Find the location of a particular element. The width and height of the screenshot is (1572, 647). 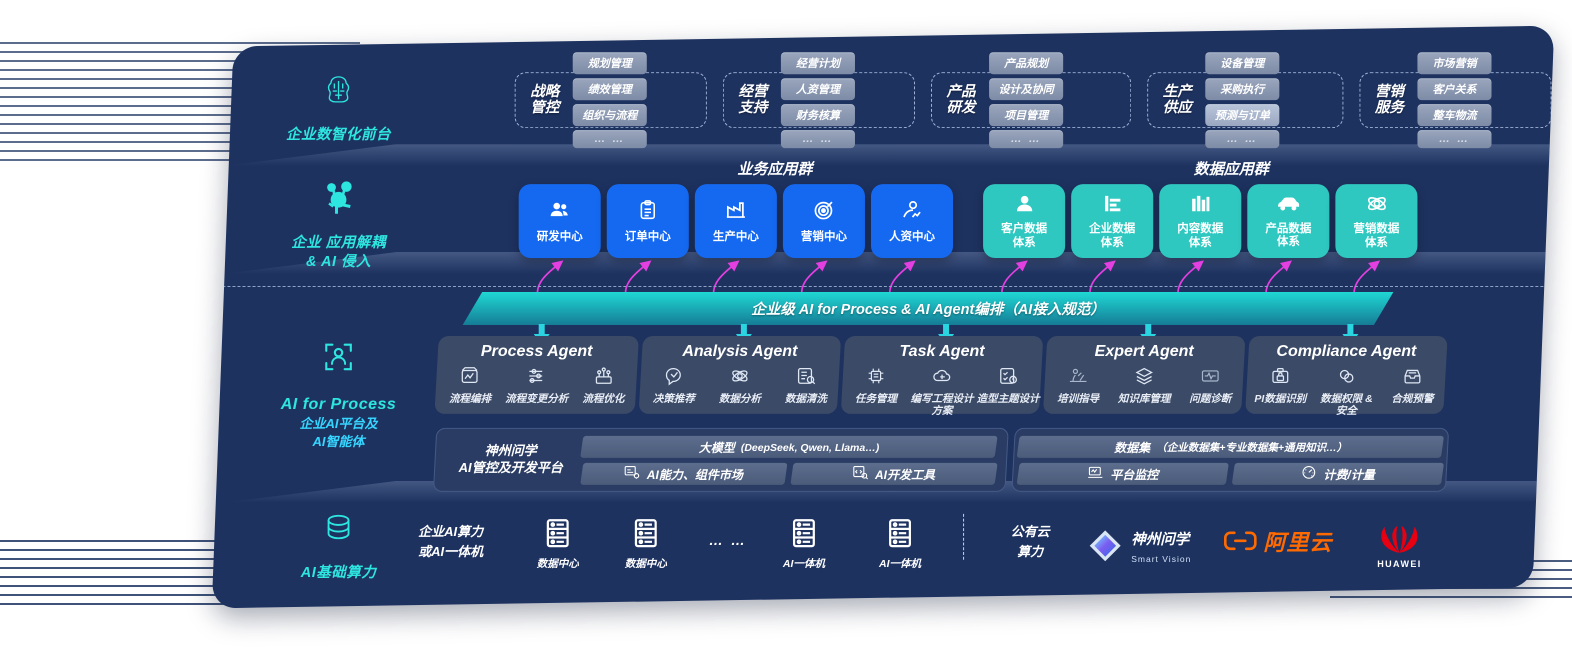

platform-bar-component-market-label: AI能力、组件市场 is located at coordinates (695, 473).